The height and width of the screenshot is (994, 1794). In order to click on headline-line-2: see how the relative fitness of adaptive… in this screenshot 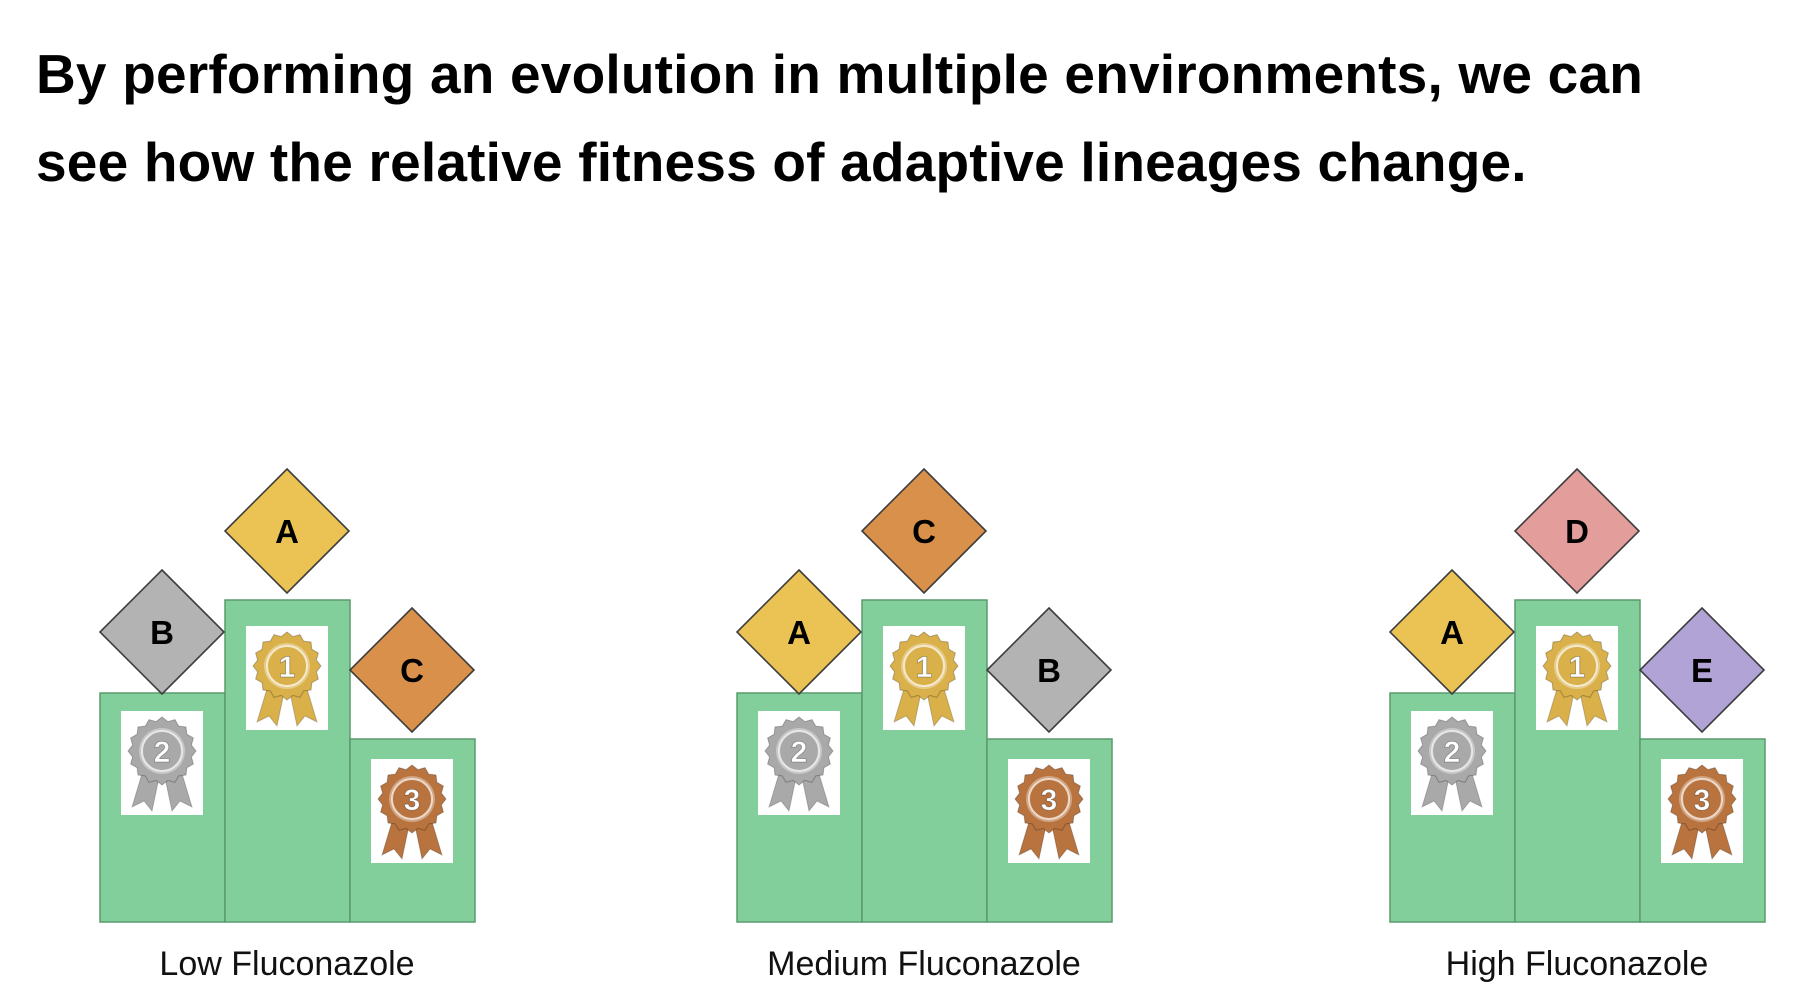, I will do `click(781, 162)`.